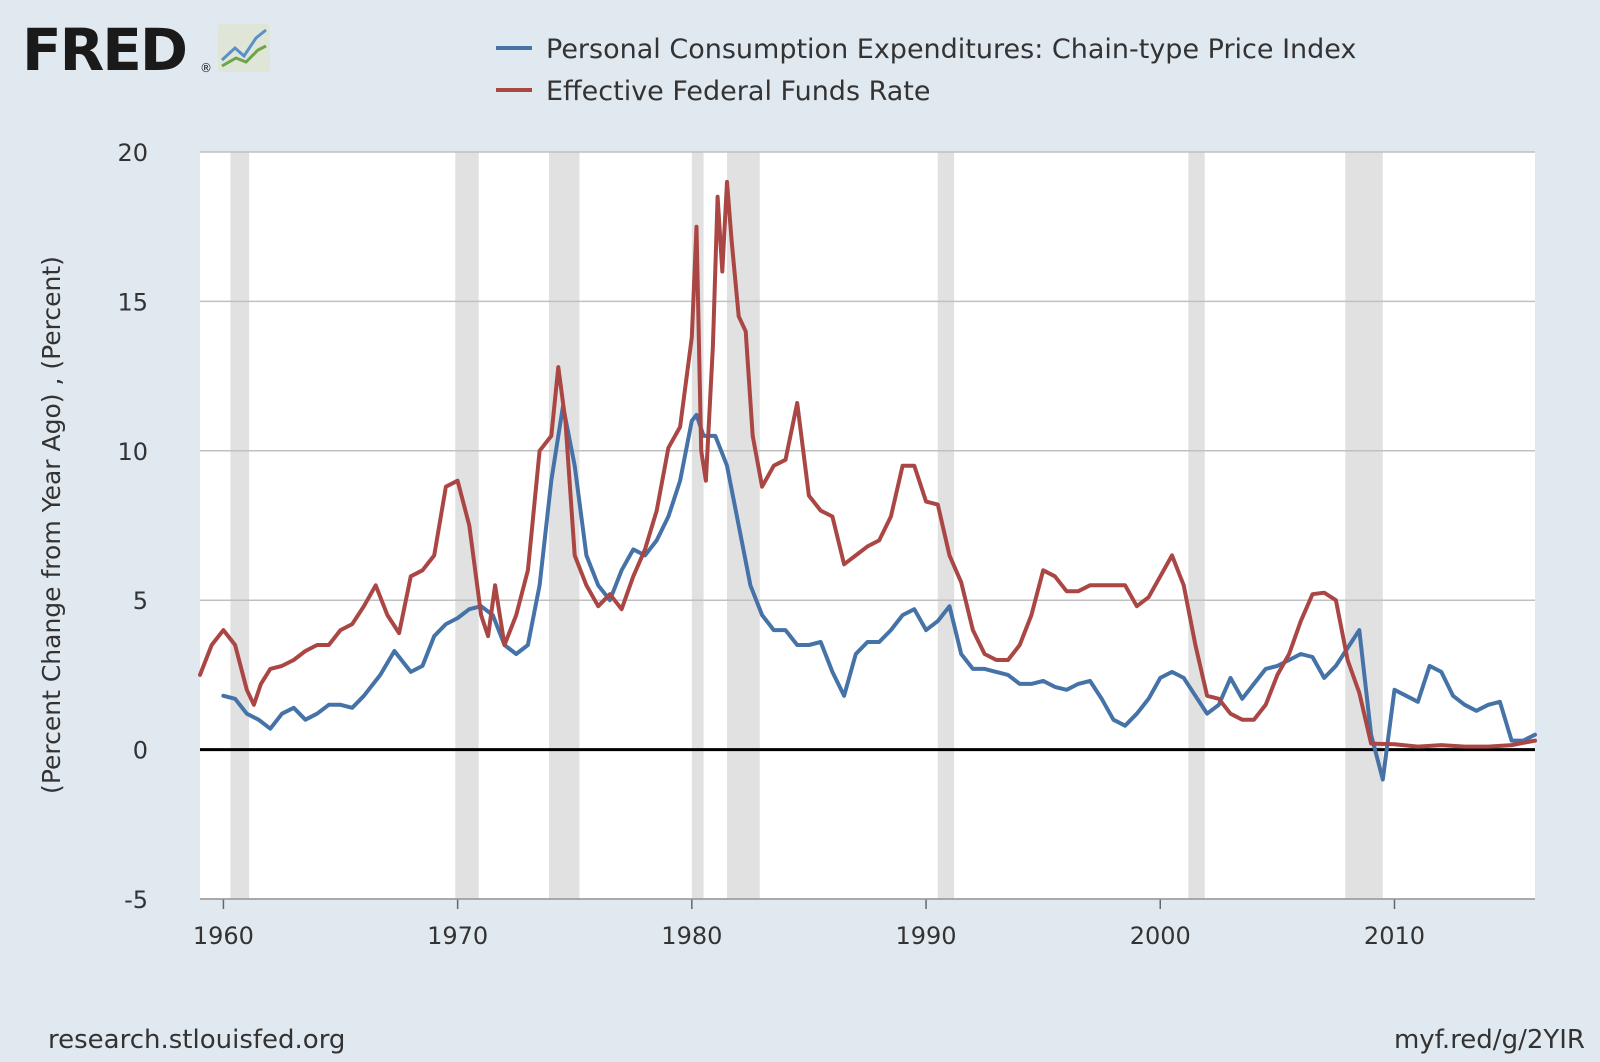  What do you see at coordinates (926, 936) in the screenshot?
I see `x-tick-label: 1990` at bounding box center [926, 936].